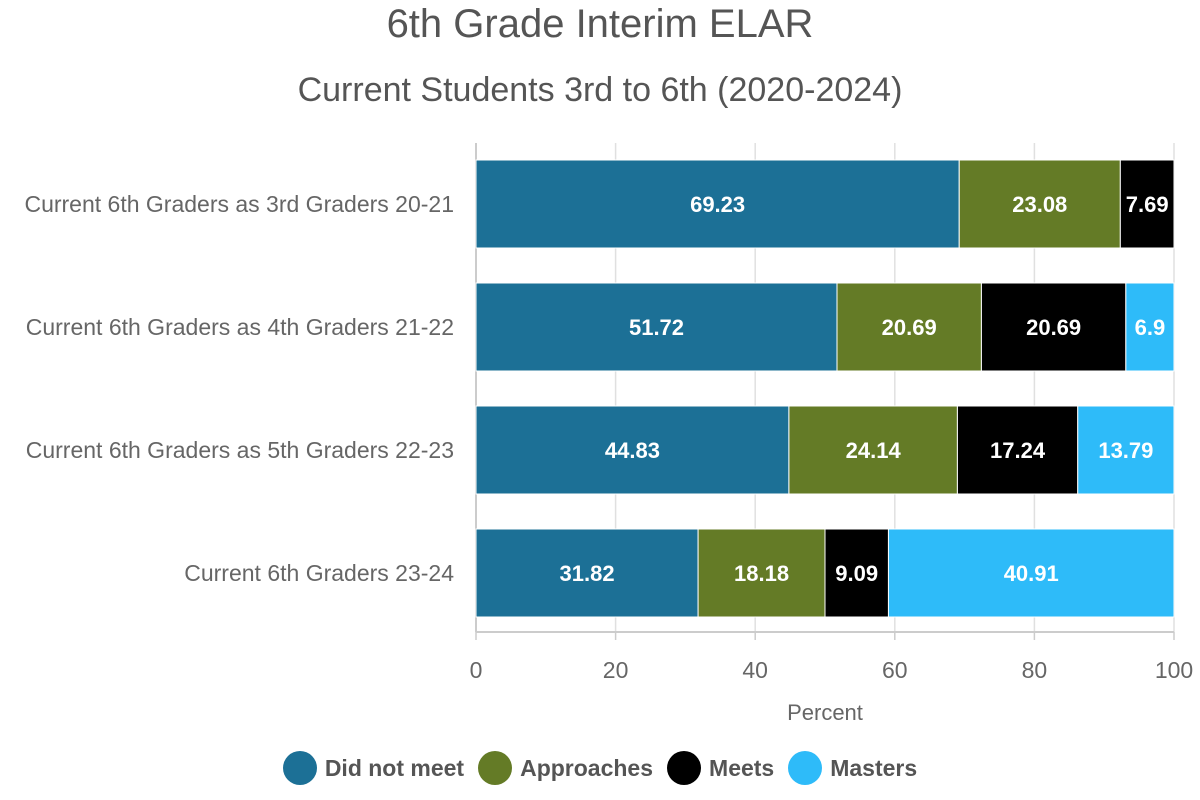  Describe the element at coordinates (476, 670) in the screenshot. I see `x-tick-label: 0` at that location.